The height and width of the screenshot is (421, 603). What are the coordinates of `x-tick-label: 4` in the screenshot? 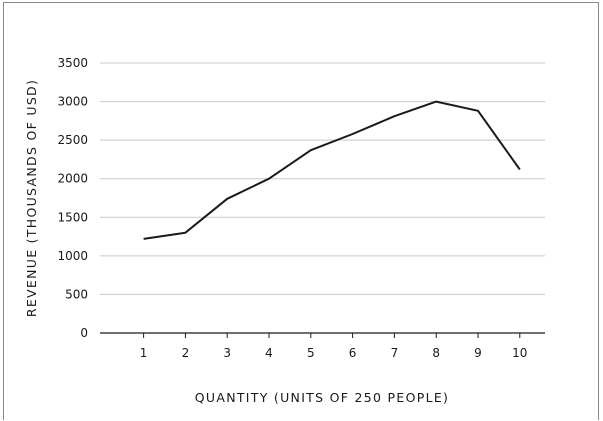 It's located at (269, 353).